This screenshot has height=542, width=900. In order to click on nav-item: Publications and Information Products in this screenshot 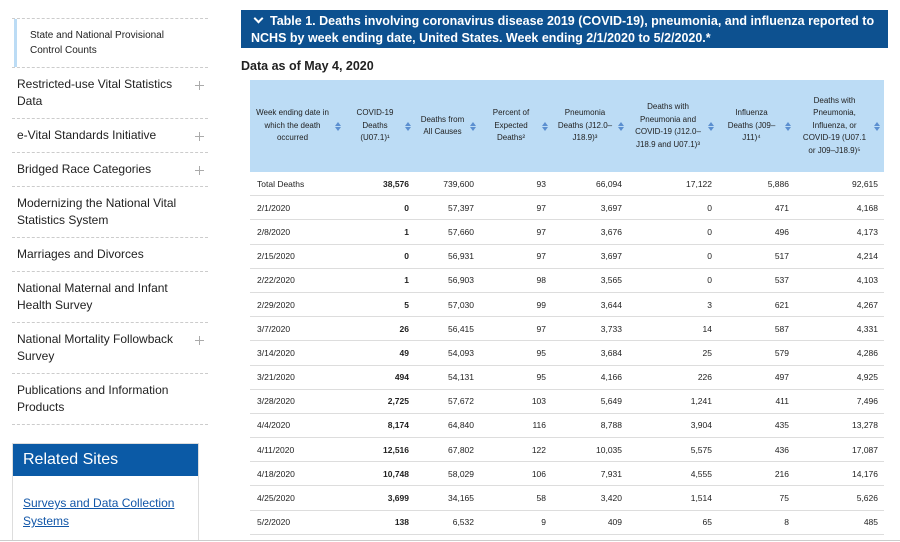, I will do `click(110, 399)`.